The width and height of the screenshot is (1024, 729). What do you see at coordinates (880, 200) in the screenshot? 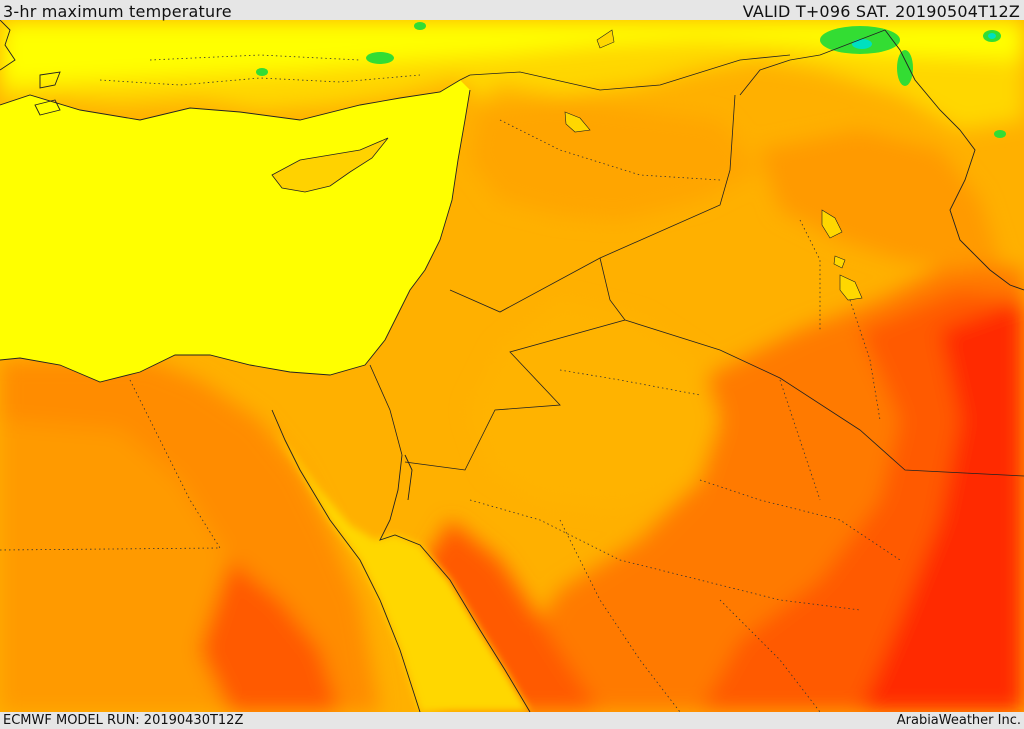
I see `iraq-dark-orange` at bounding box center [880, 200].